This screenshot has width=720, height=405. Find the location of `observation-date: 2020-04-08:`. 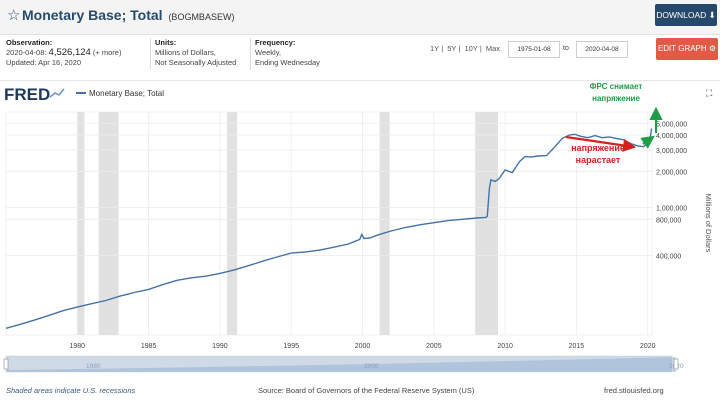

observation-date: 2020-04-08: is located at coordinates (26, 52).